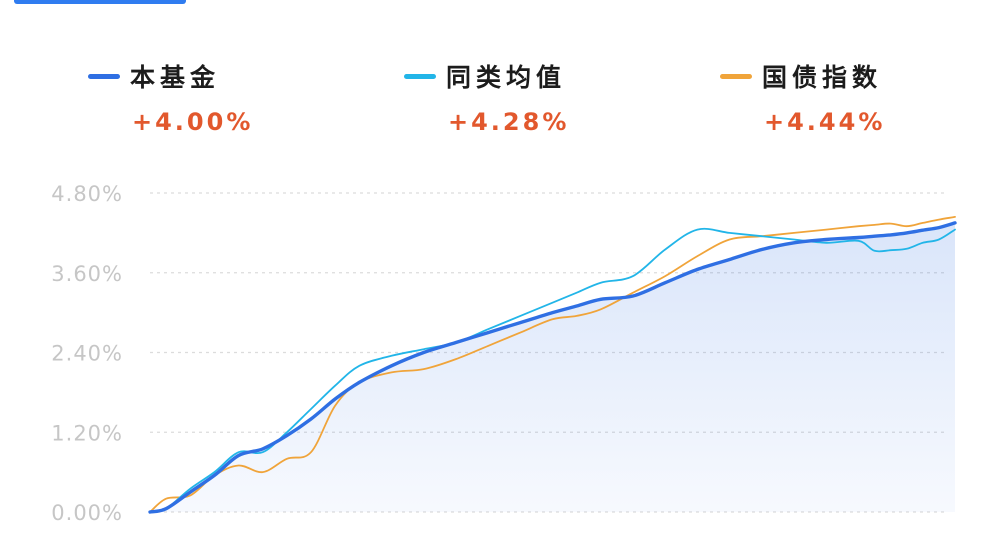 The height and width of the screenshot is (544, 982). I want to click on legend-label-treasury-index: 国债指数, so click(822, 77).